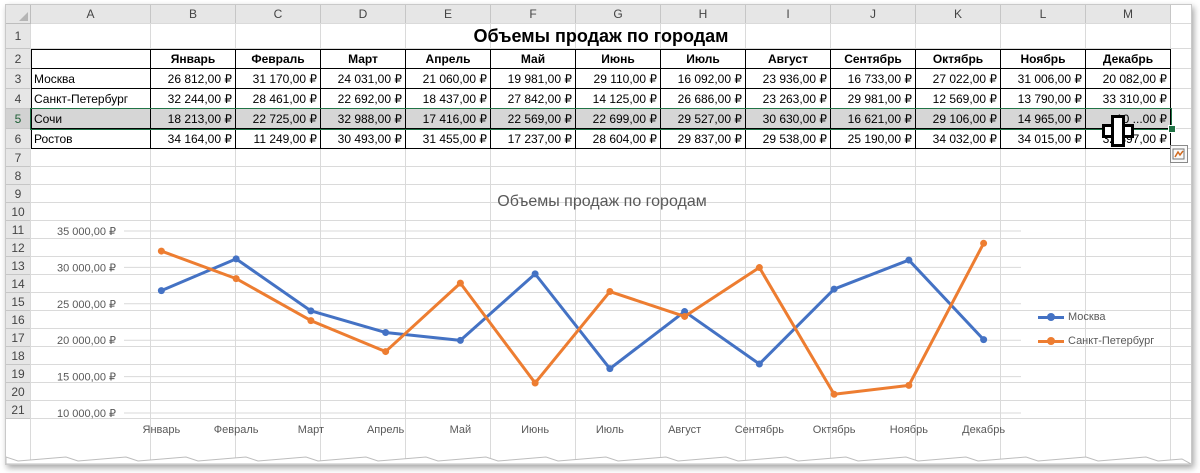 The image size is (1200, 473). What do you see at coordinates (703, 99) in the screenshot?
I see `sales-value-cell: 26 686,00 ₽` at bounding box center [703, 99].